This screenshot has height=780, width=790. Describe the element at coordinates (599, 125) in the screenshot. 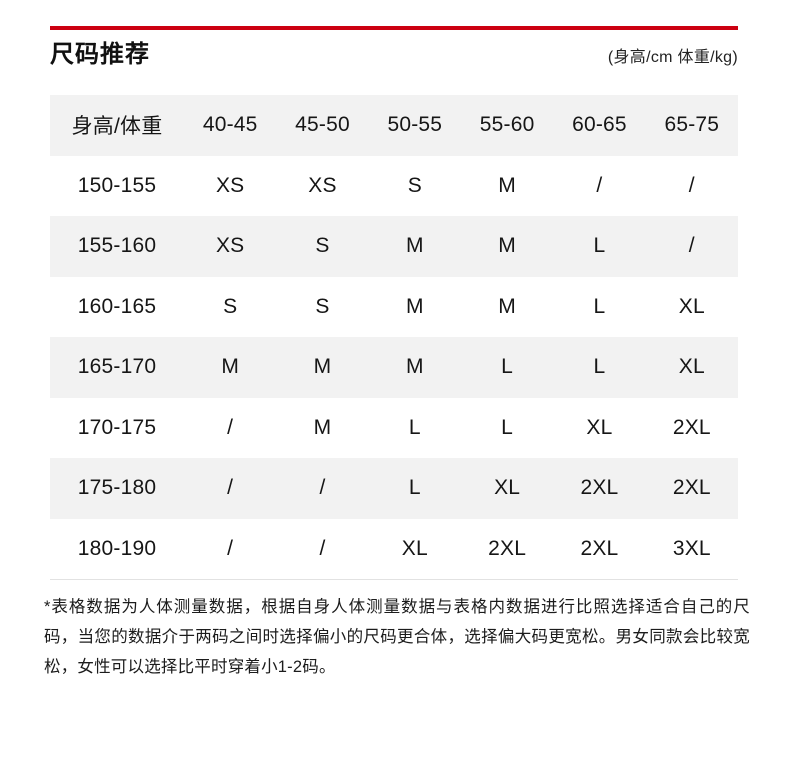

I see `column-header-weight-60-65: 60-65` at that location.